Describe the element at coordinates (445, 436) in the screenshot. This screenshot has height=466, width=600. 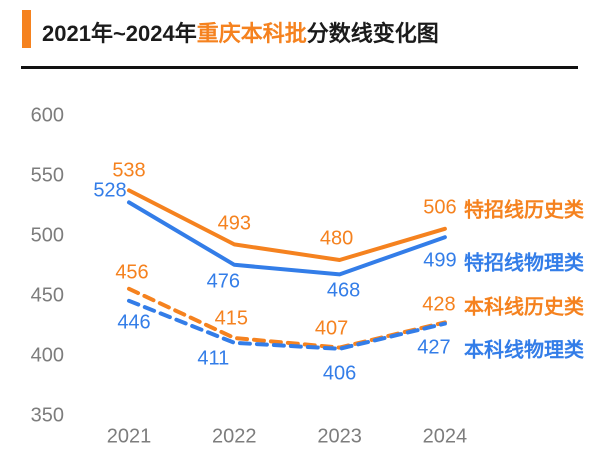
I see `x-axis-tick: 2024` at that location.